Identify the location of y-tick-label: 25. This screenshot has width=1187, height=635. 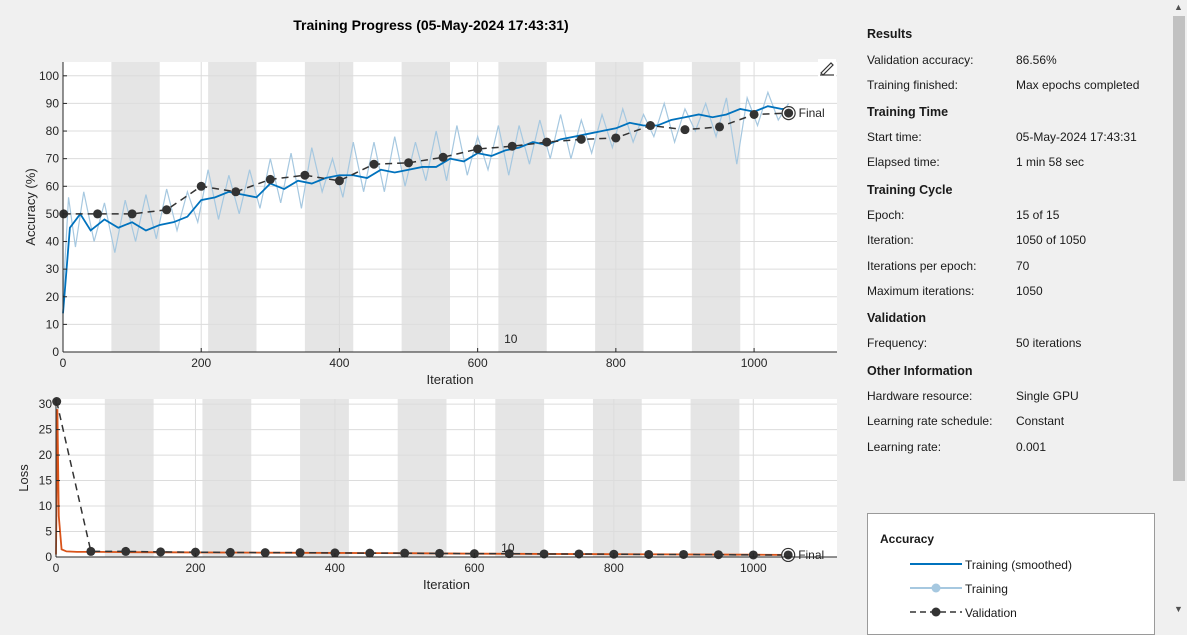
(46, 430).